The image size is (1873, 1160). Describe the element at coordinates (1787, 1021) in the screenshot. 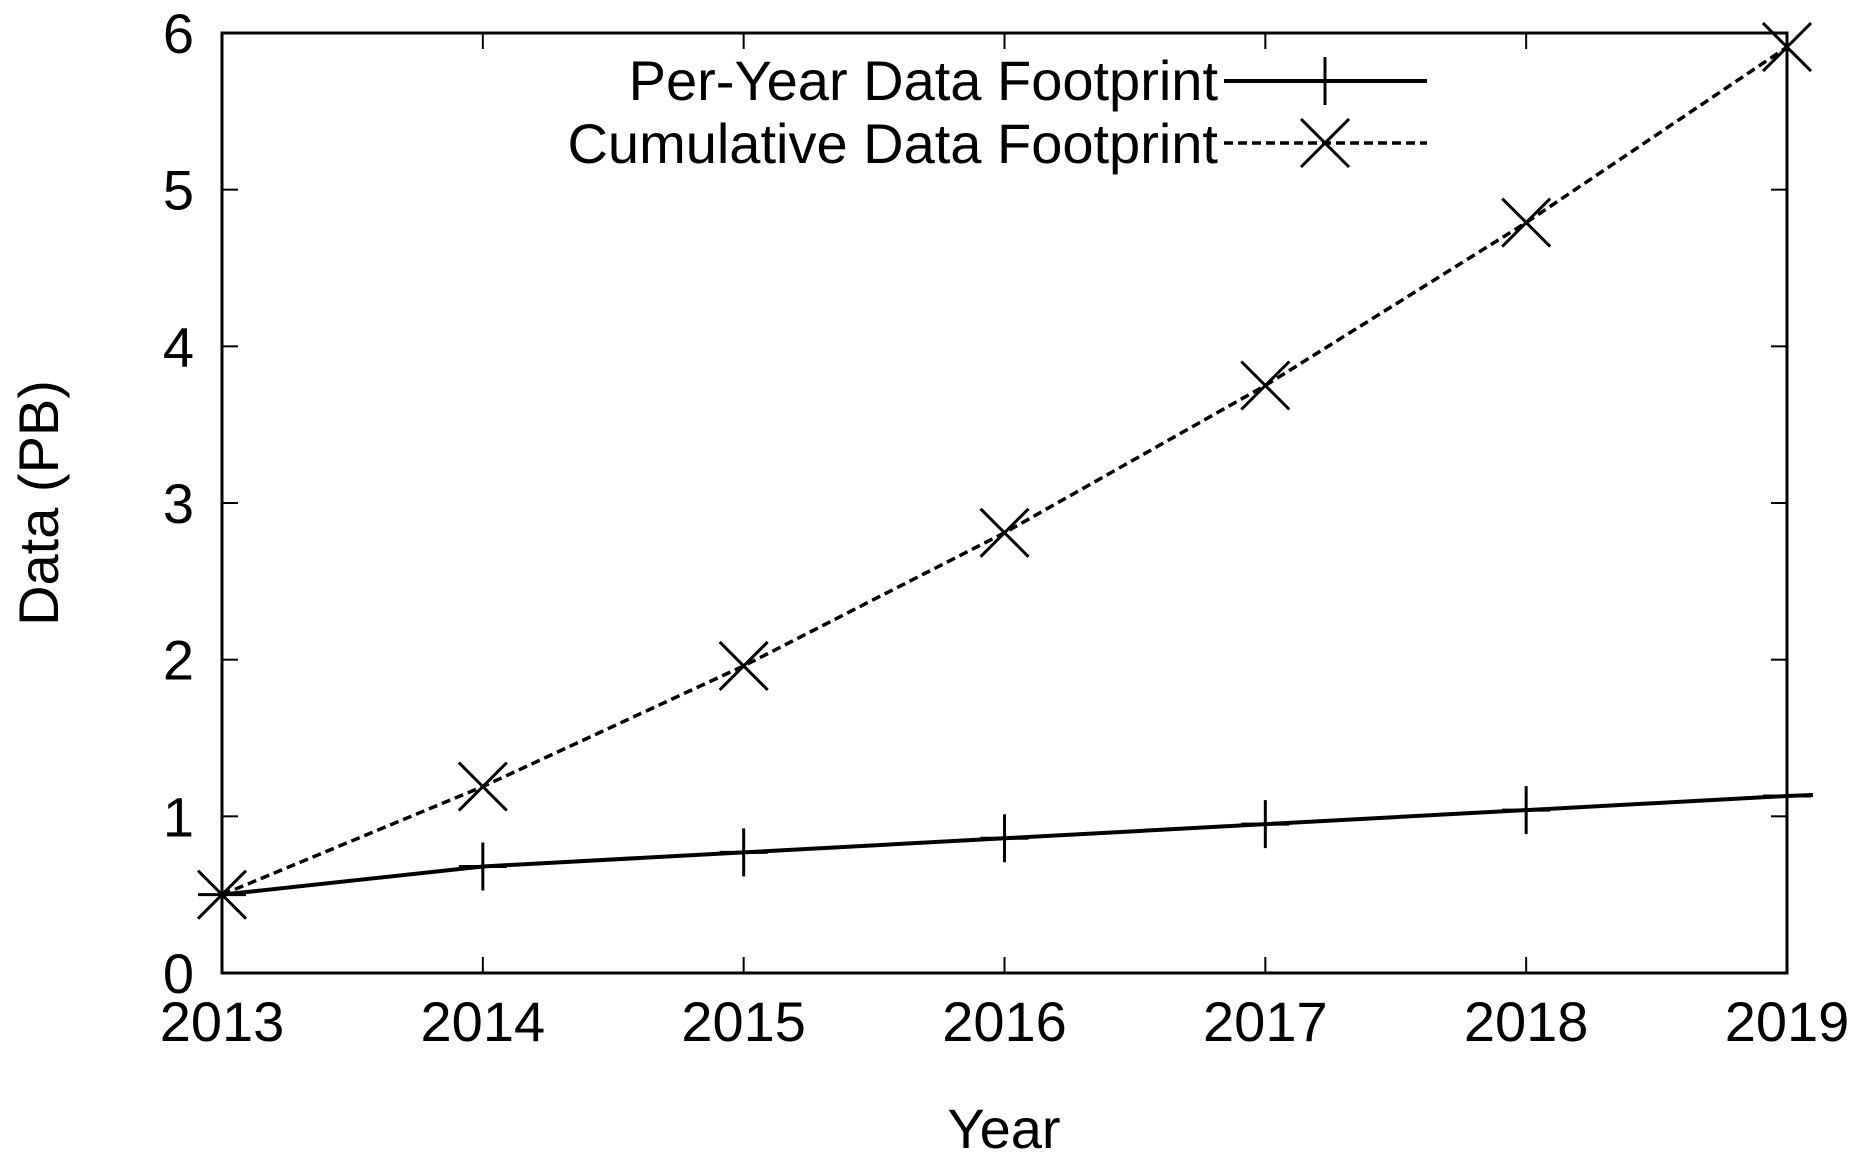

I see `x-tick-label: 2019` at that location.